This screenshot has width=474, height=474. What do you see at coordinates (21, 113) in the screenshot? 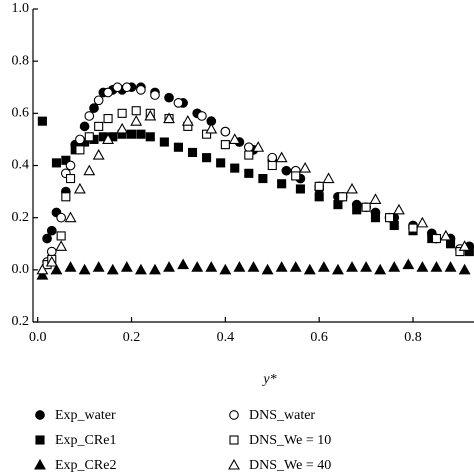
I see `y-tick-label: 0.6` at bounding box center [21, 113].